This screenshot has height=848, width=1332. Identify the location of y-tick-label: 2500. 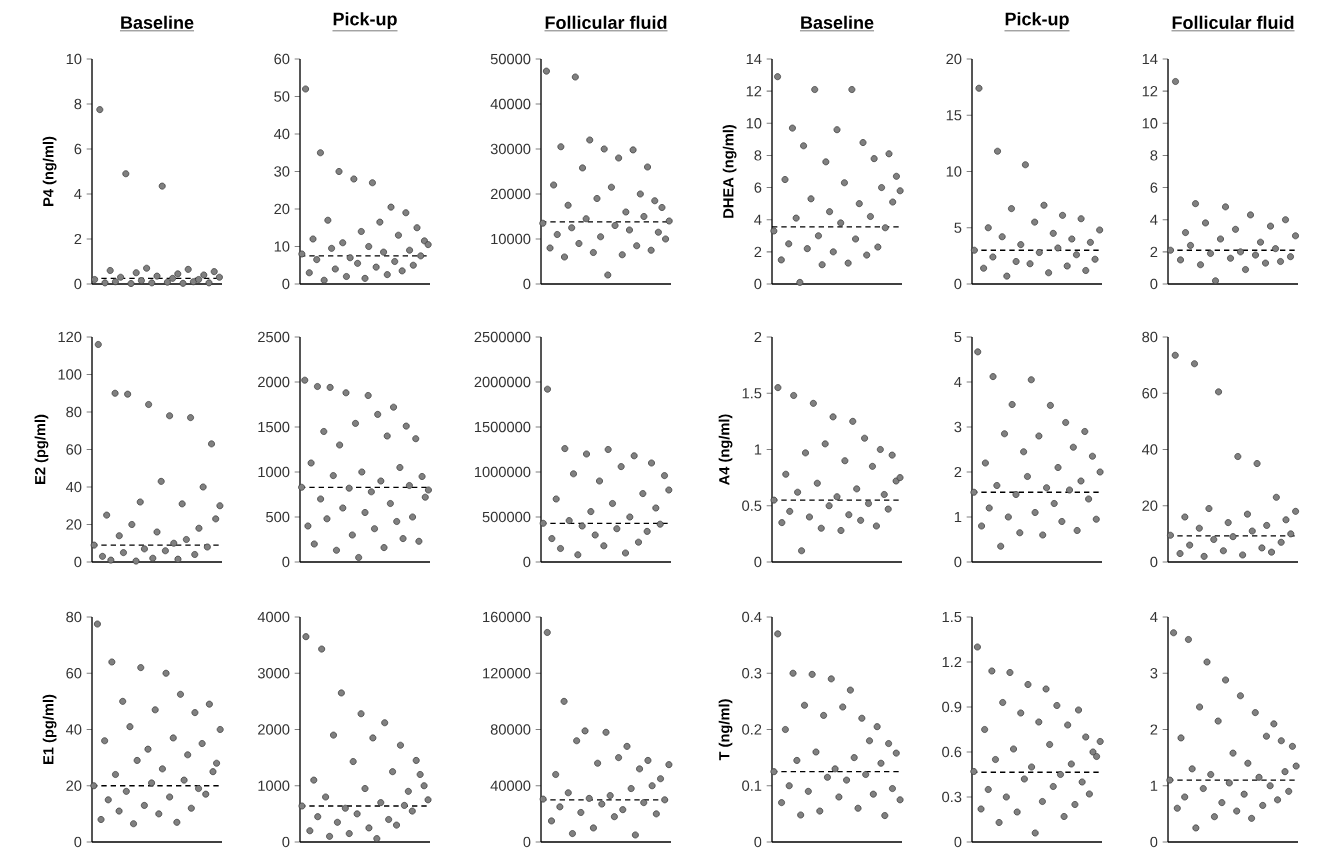
(274, 337).